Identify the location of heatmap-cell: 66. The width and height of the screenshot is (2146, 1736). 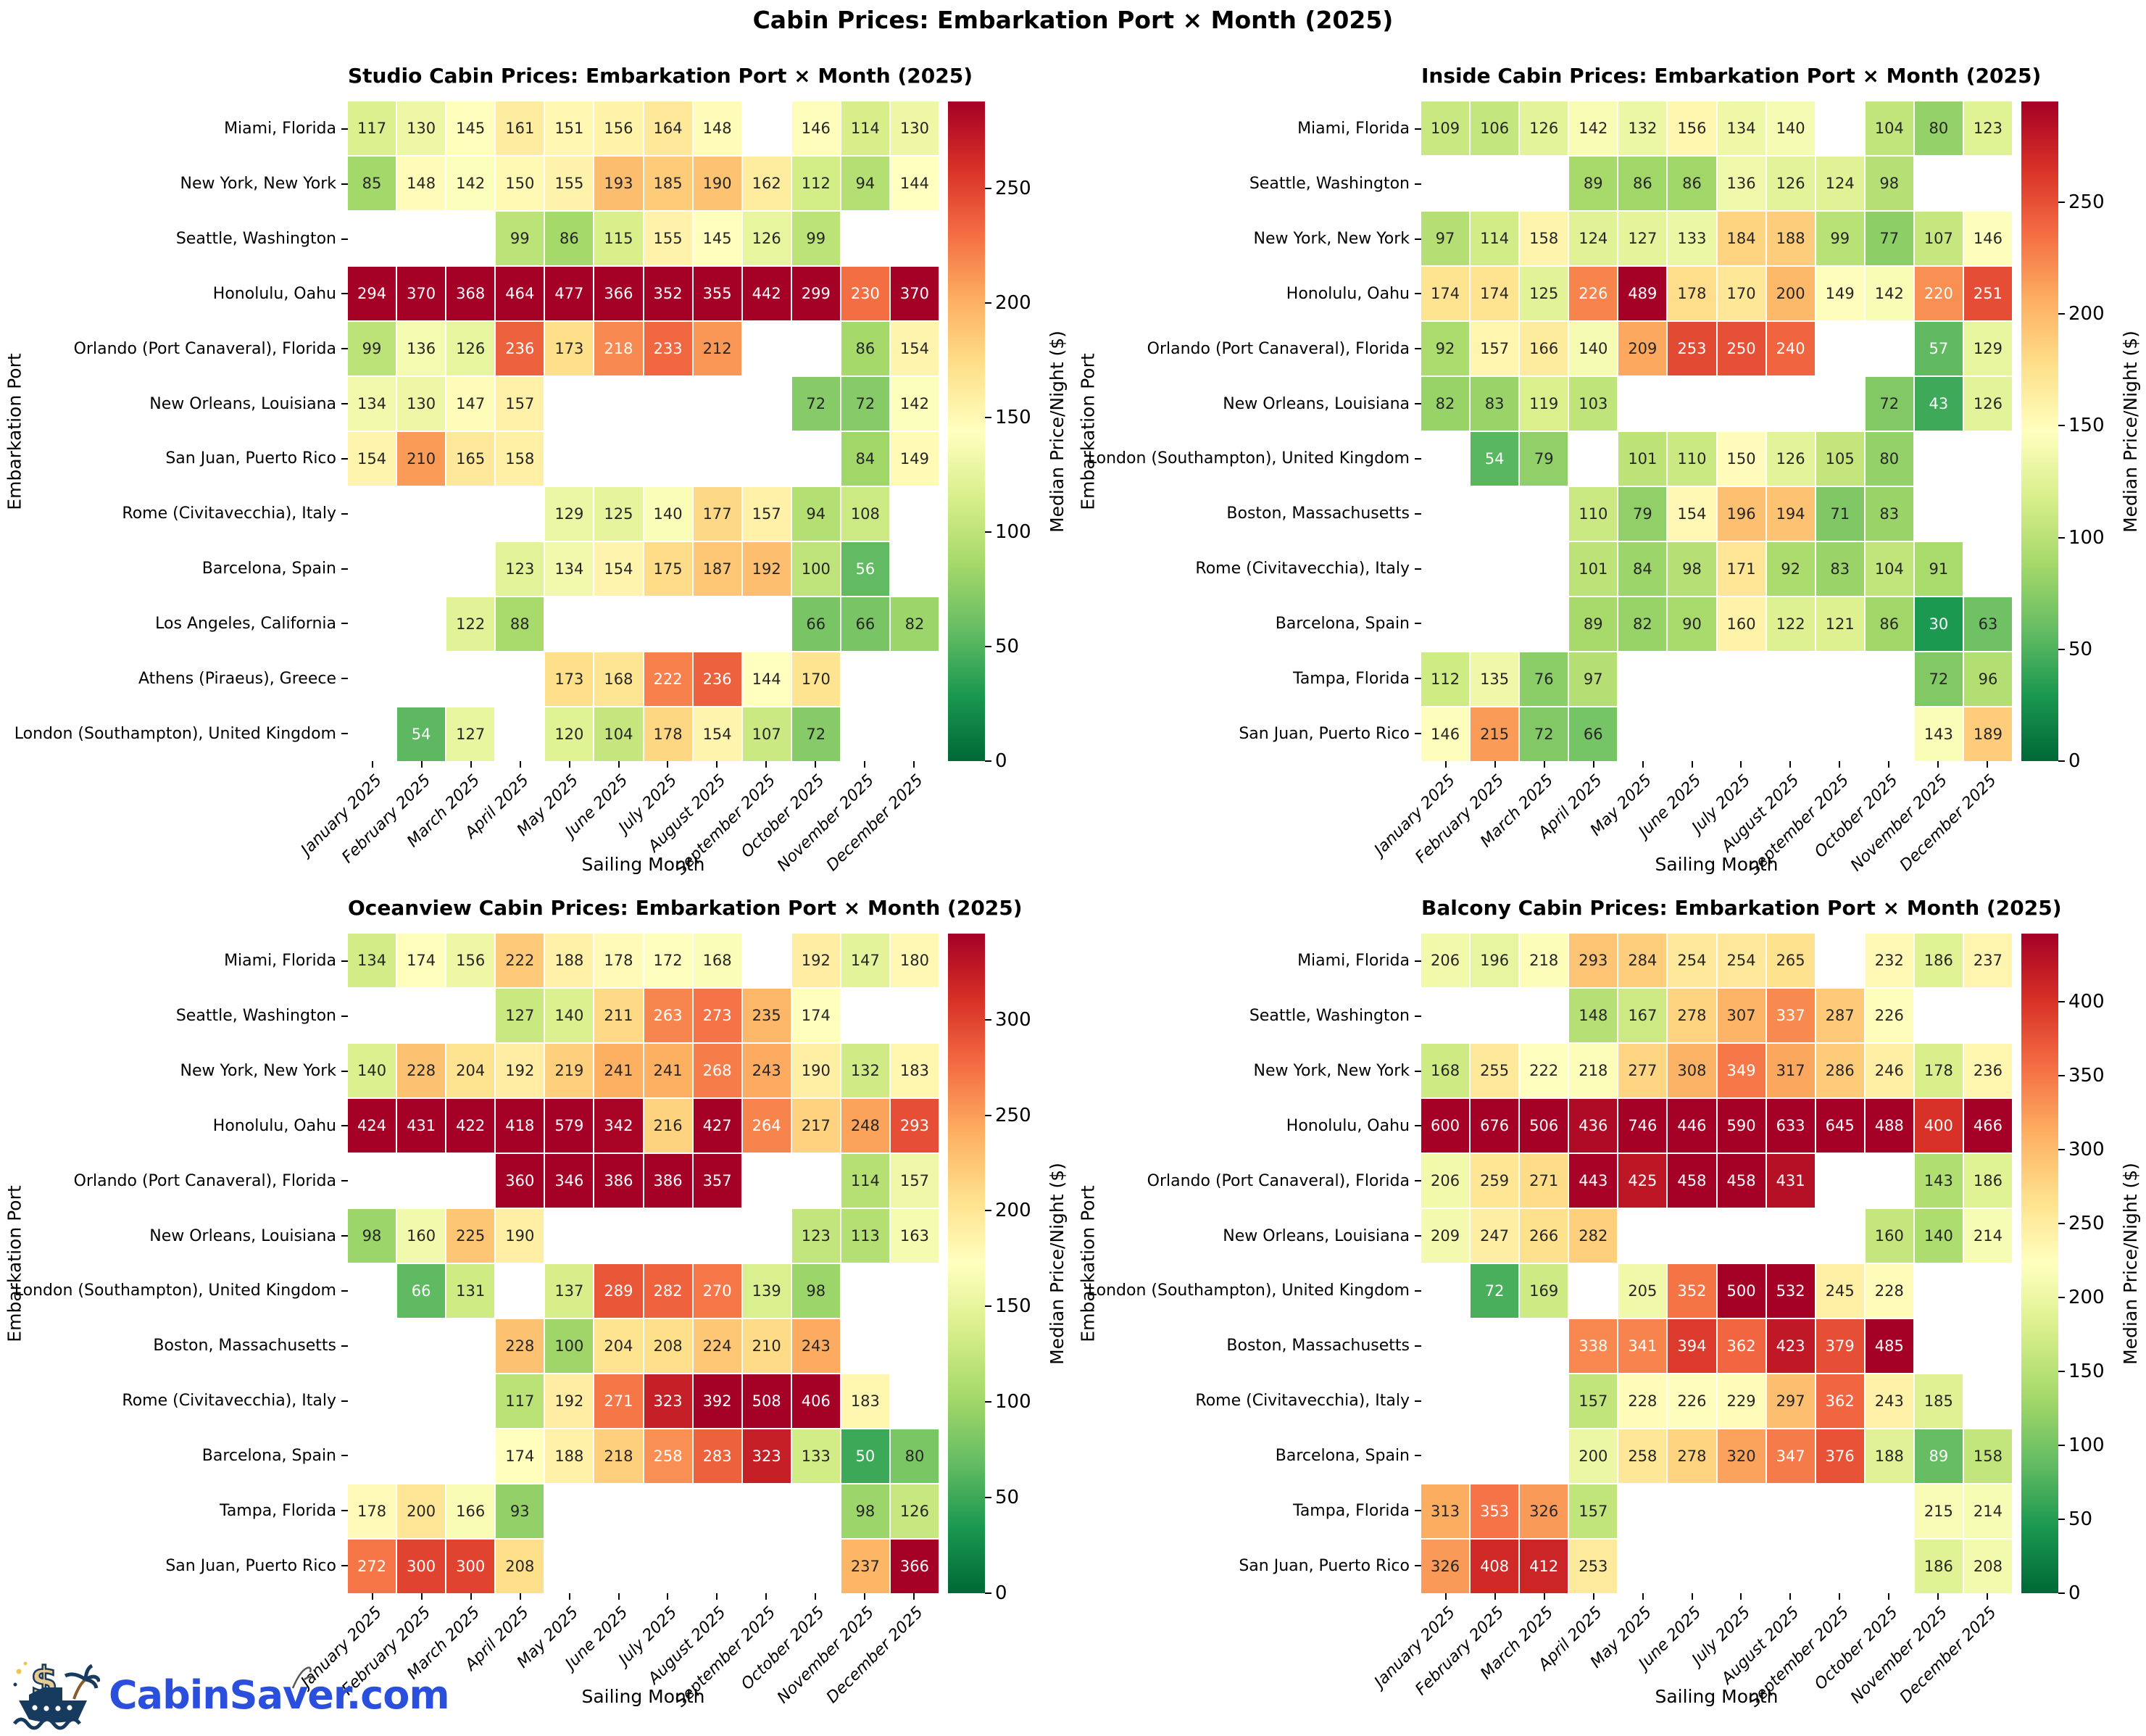
(865, 624).